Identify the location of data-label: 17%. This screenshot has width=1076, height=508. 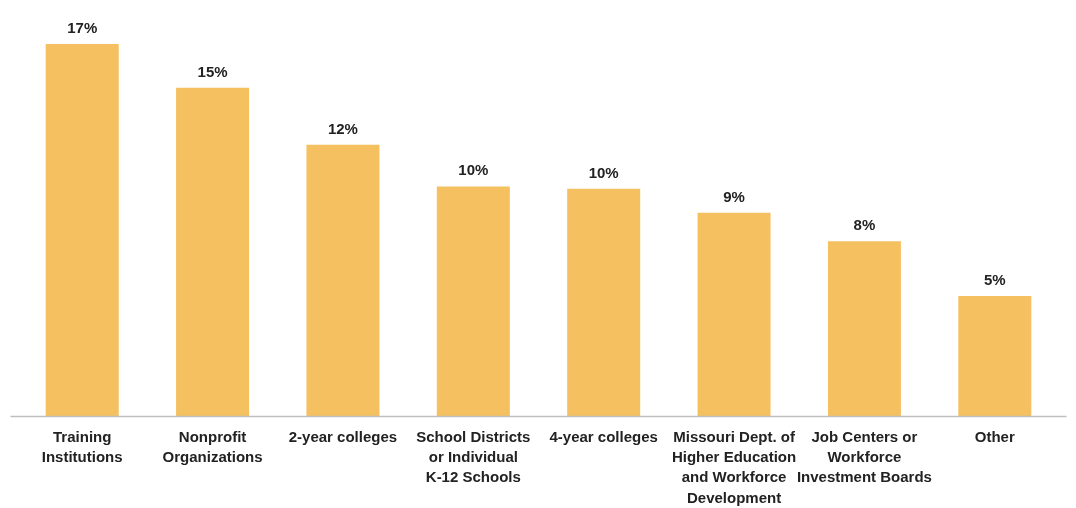
(82, 28).